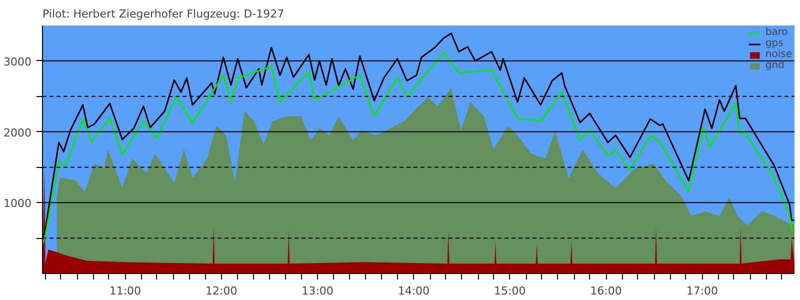 This screenshot has width=800, height=300. I want to click on legend-label: noise, so click(778, 54).